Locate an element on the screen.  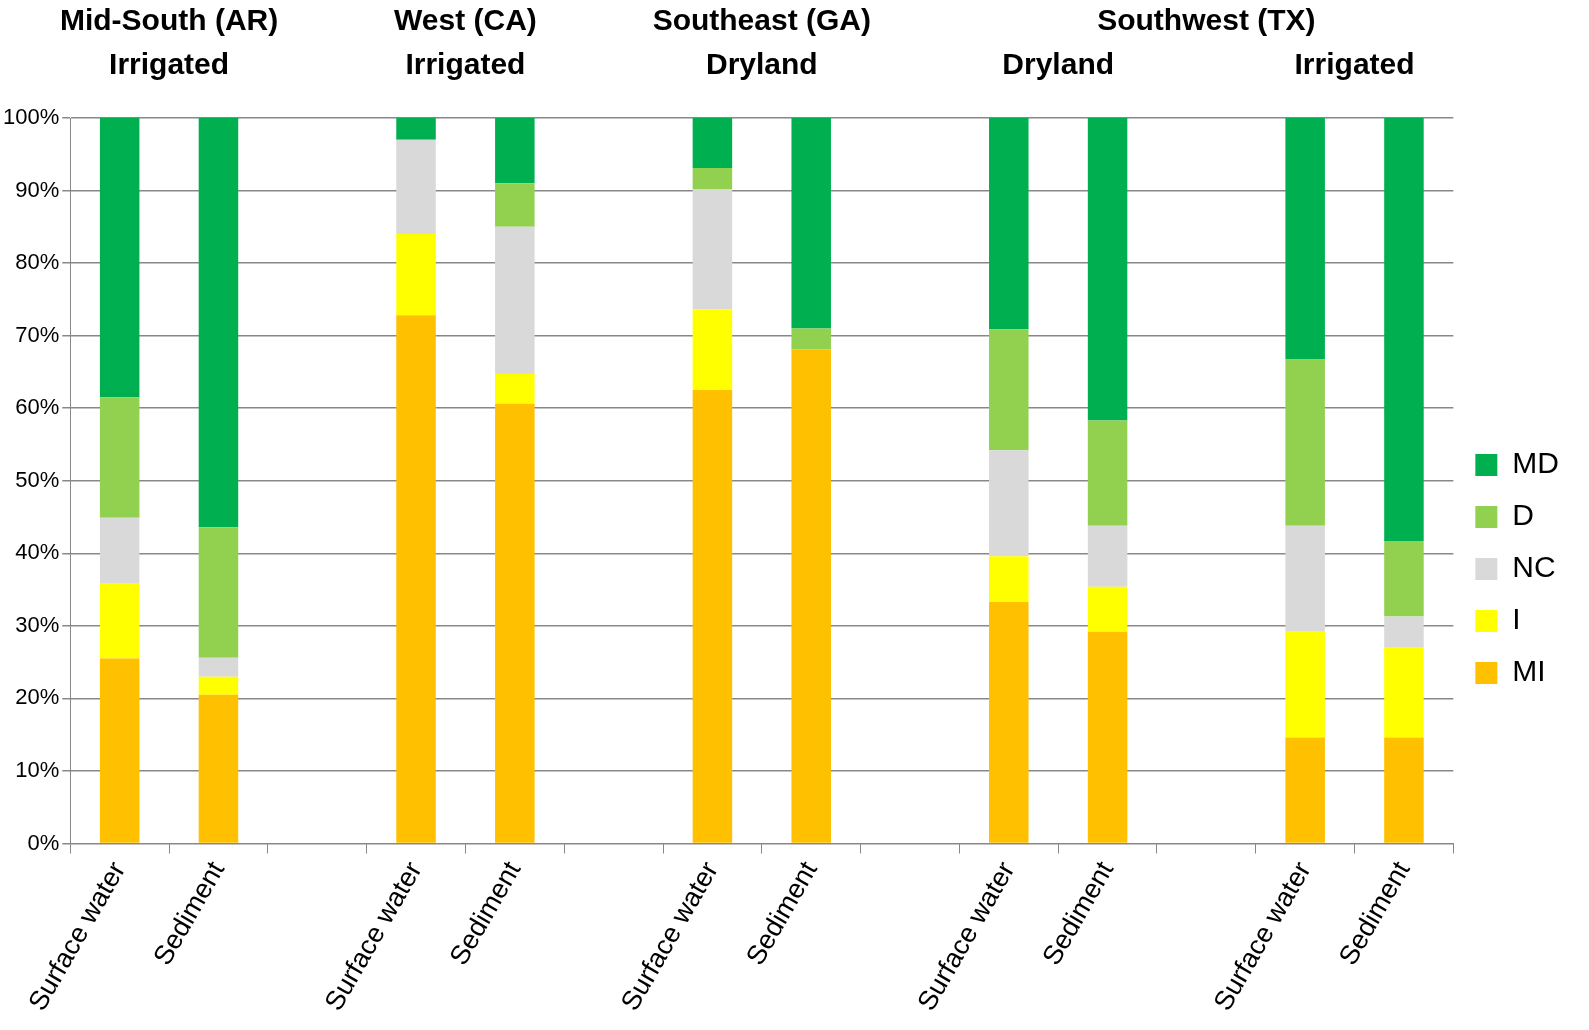
y-tick-label: 10% is located at coordinates (37, 770).